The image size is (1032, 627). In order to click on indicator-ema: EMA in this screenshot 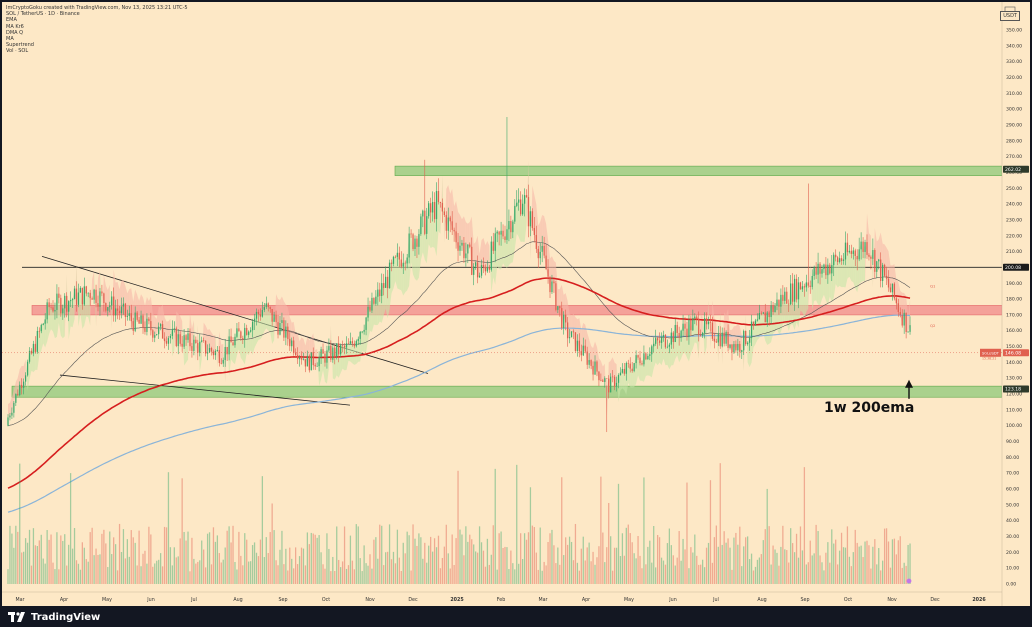, I will do `click(11, 20)`.